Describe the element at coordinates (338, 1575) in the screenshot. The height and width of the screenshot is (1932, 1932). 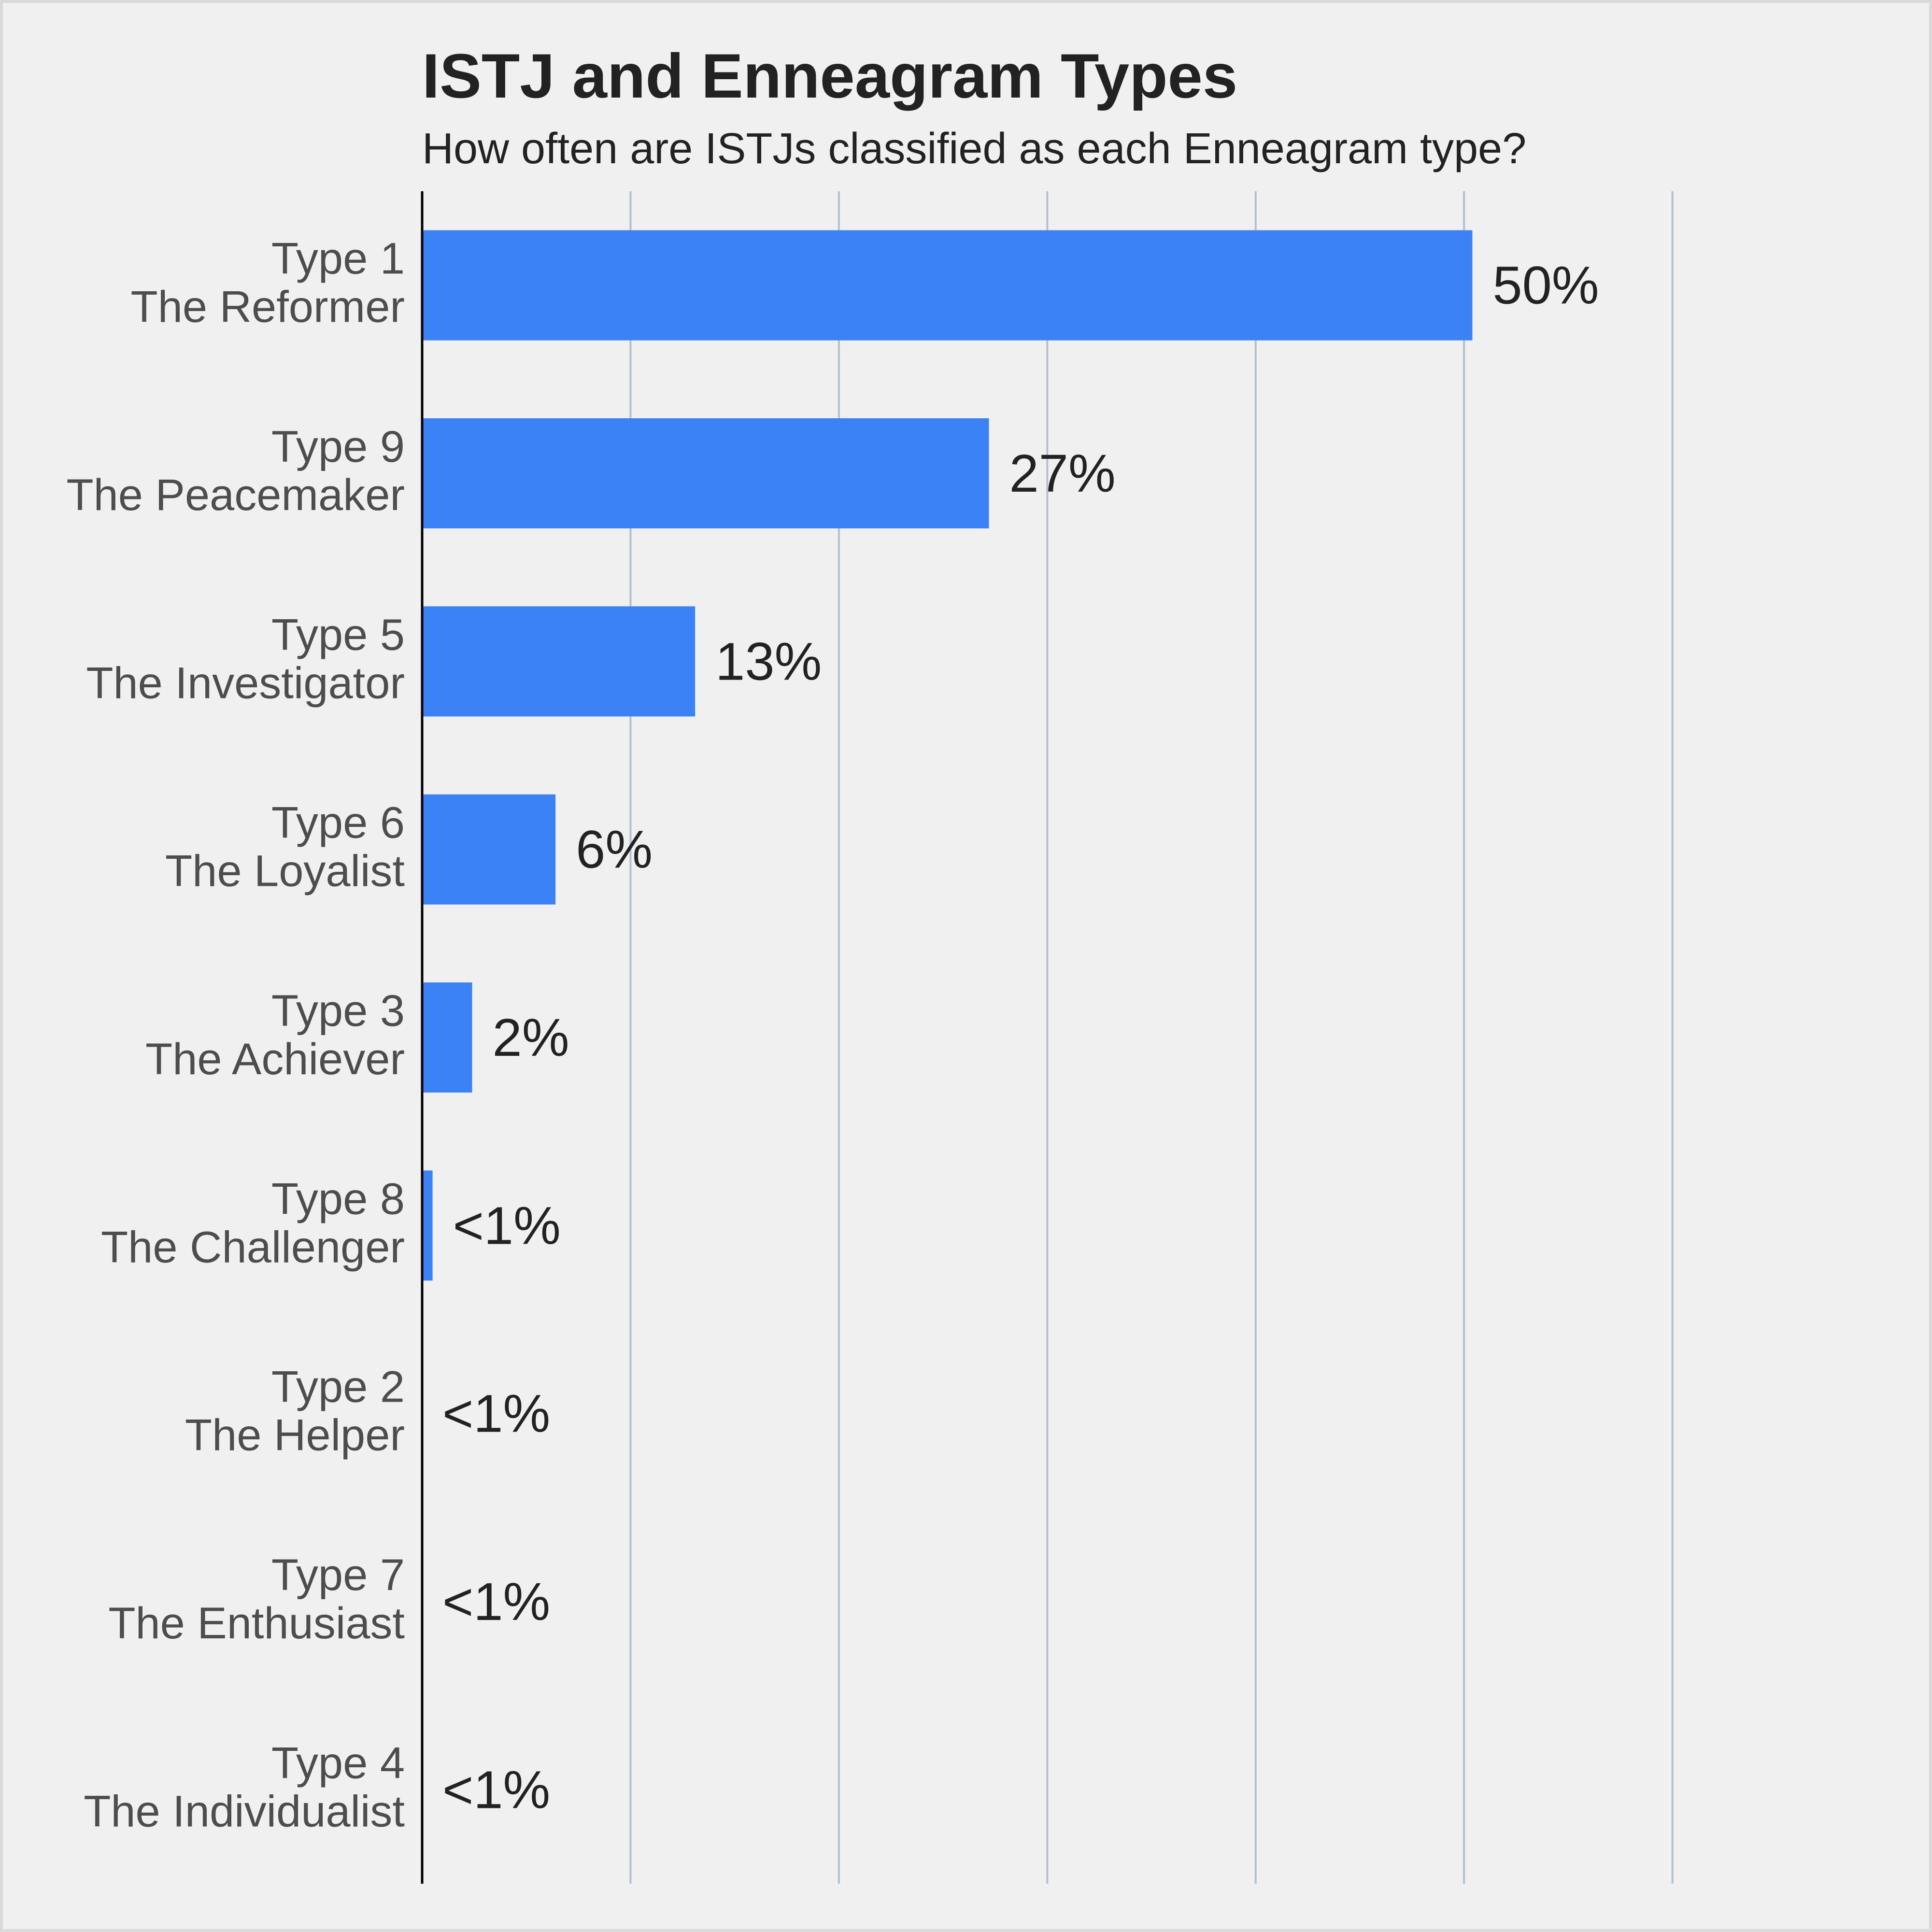
I see `category-label-type: Type 7` at that location.